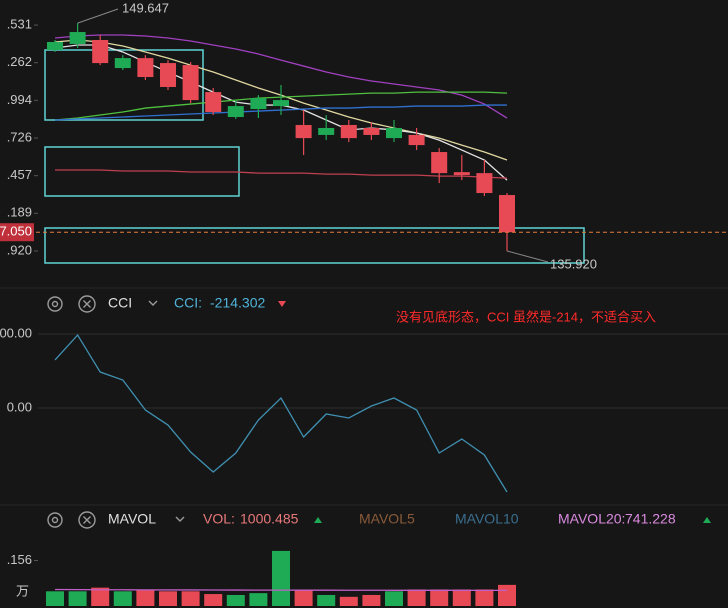 The width and height of the screenshot is (728, 608). I want to click on unit-label: 万, so click(22, 590).